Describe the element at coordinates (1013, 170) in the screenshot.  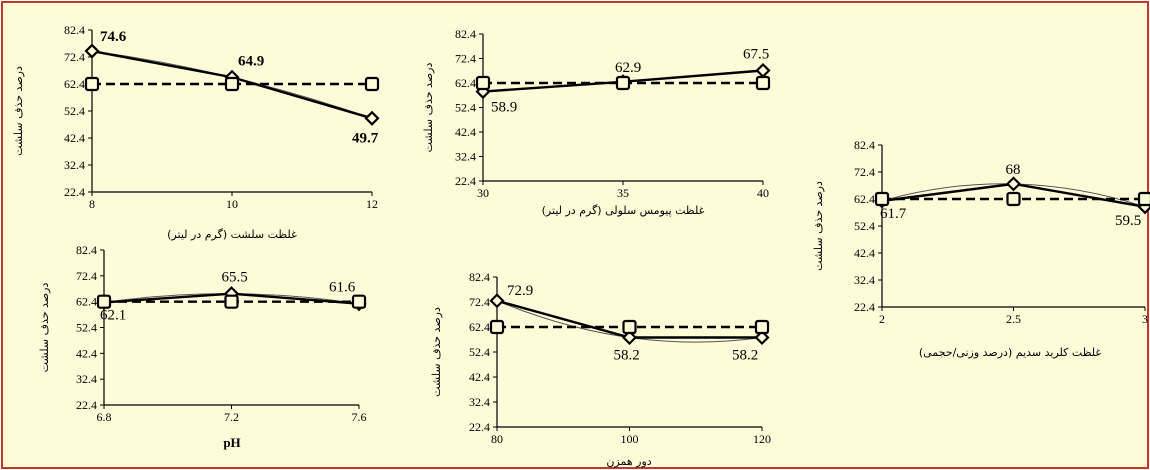
I see `data-label: 68` at that location.